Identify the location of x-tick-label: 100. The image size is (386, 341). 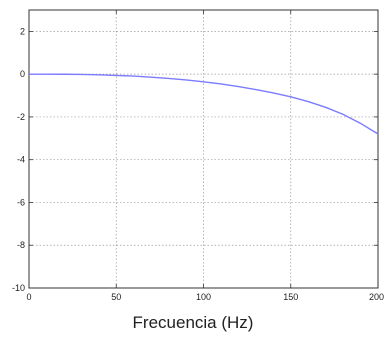
(203, 297).